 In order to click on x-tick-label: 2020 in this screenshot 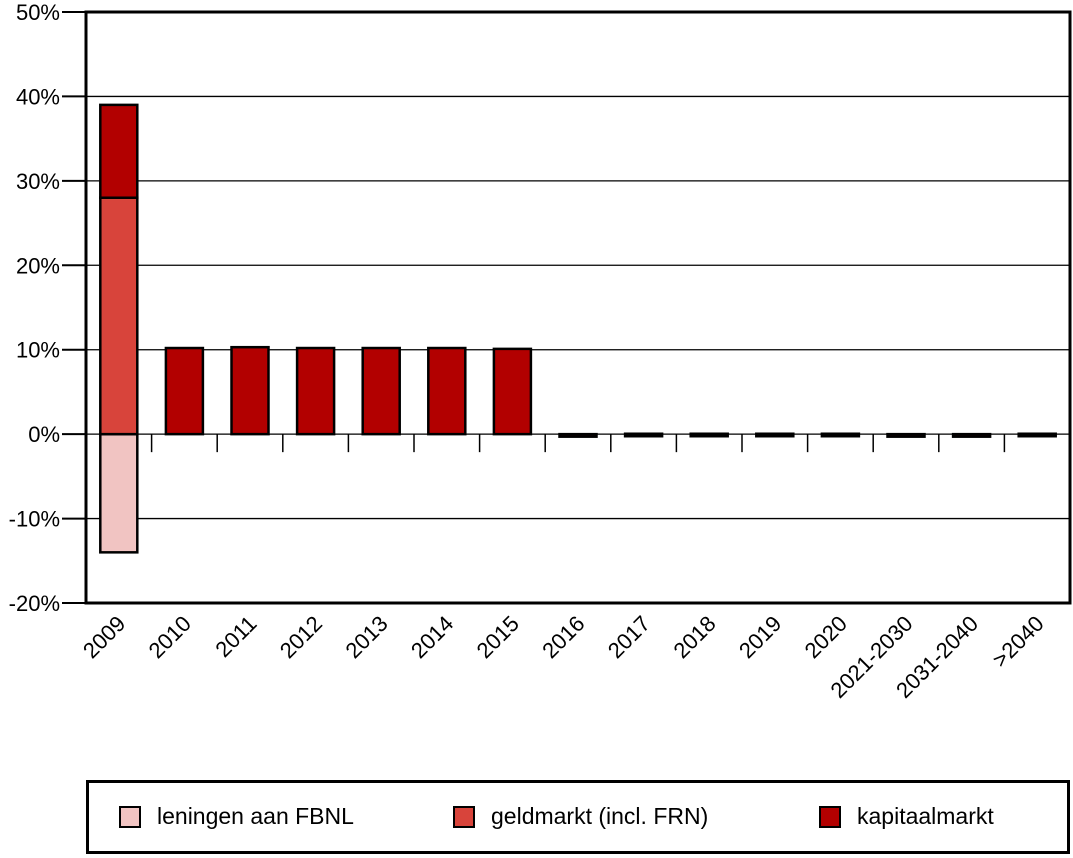, I will do `click(826, 637)`.